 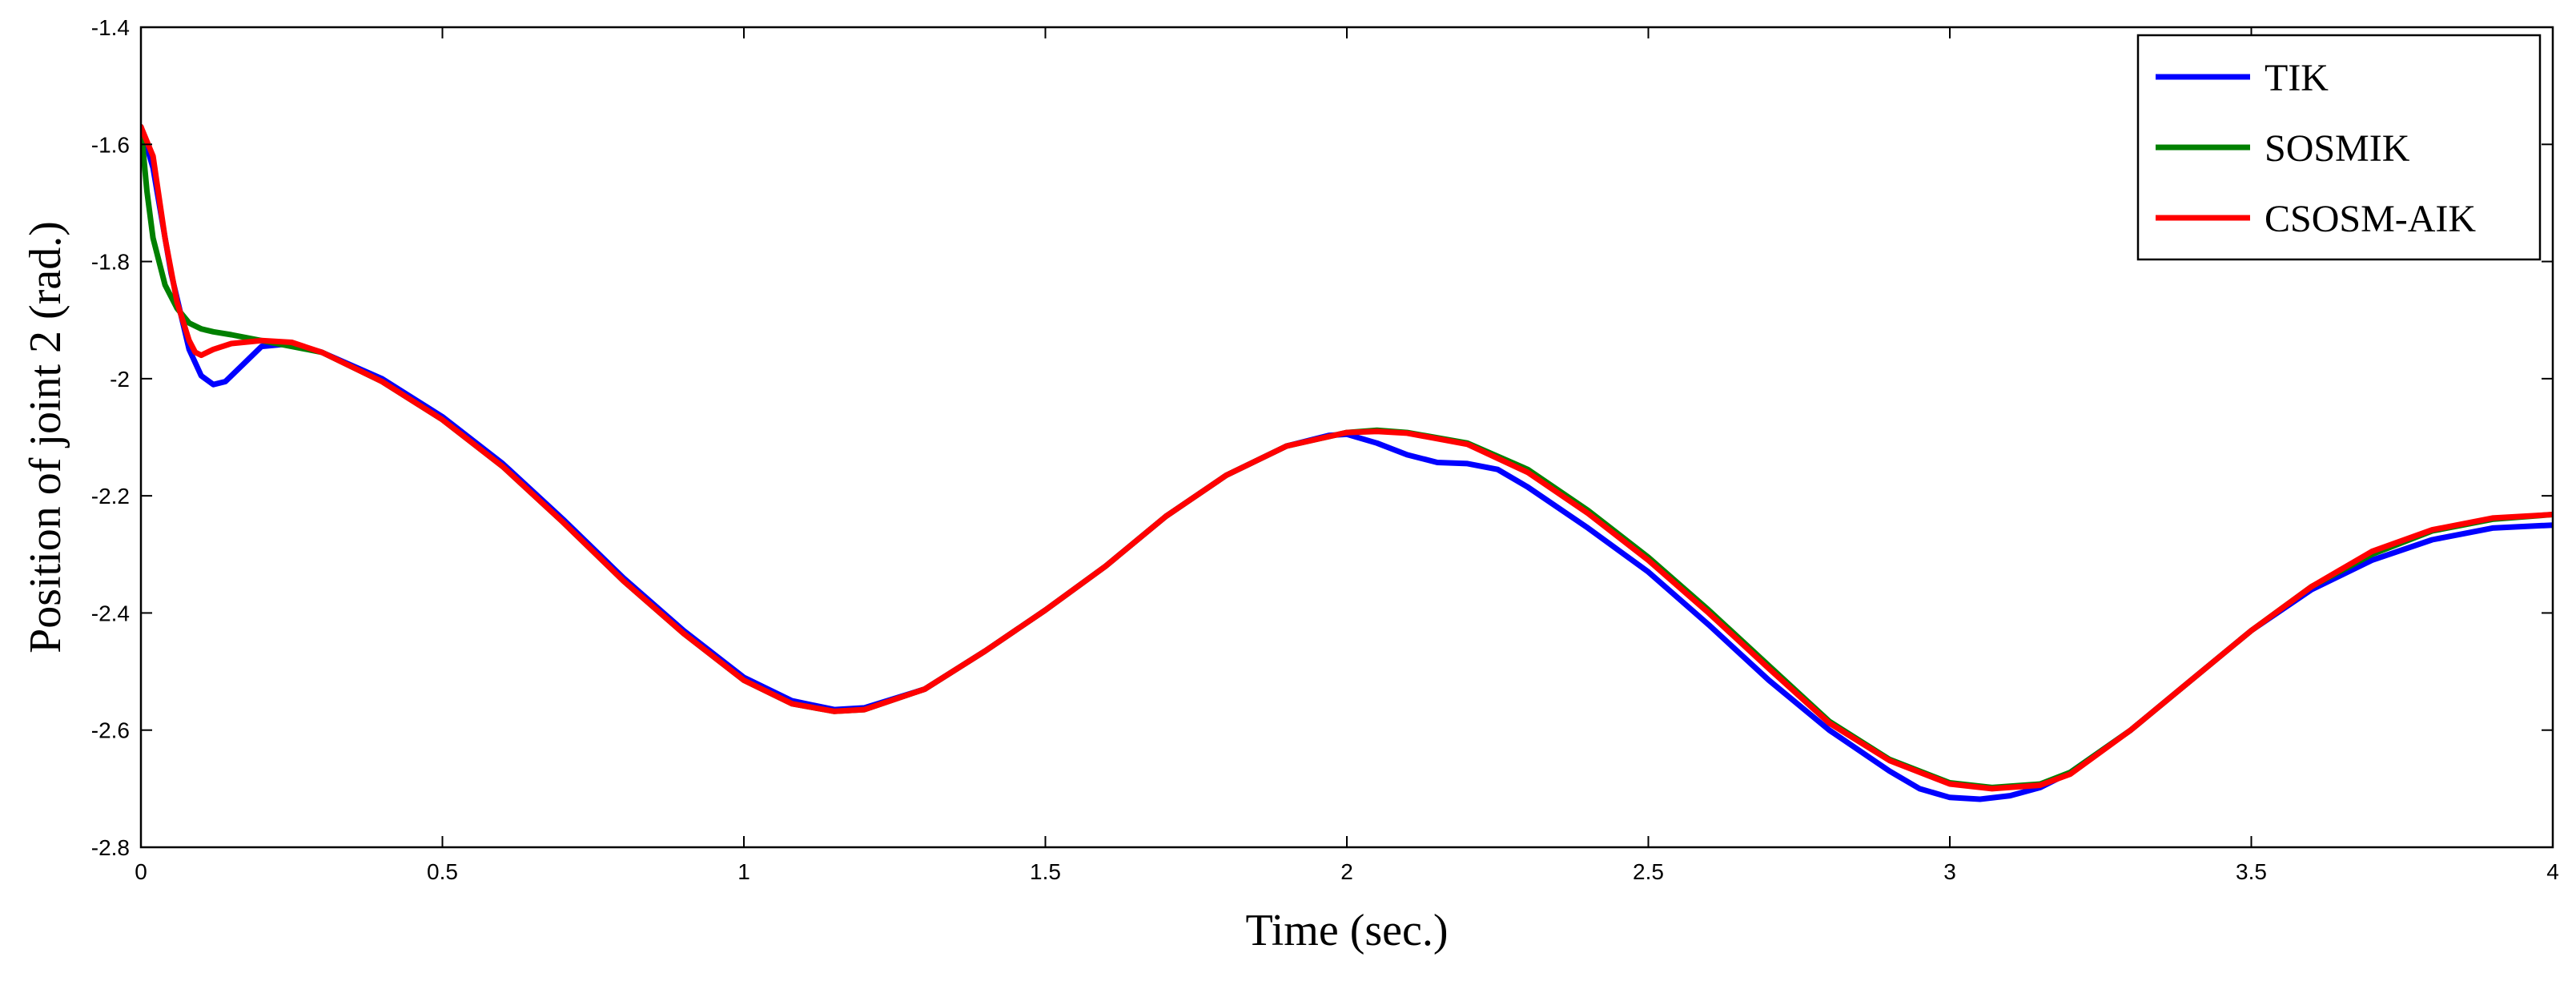 What do you see at coordinates (1045, 872) in the screenshot?
I see `x-tick-label: 1.5` at bounding box center [1045, 872].